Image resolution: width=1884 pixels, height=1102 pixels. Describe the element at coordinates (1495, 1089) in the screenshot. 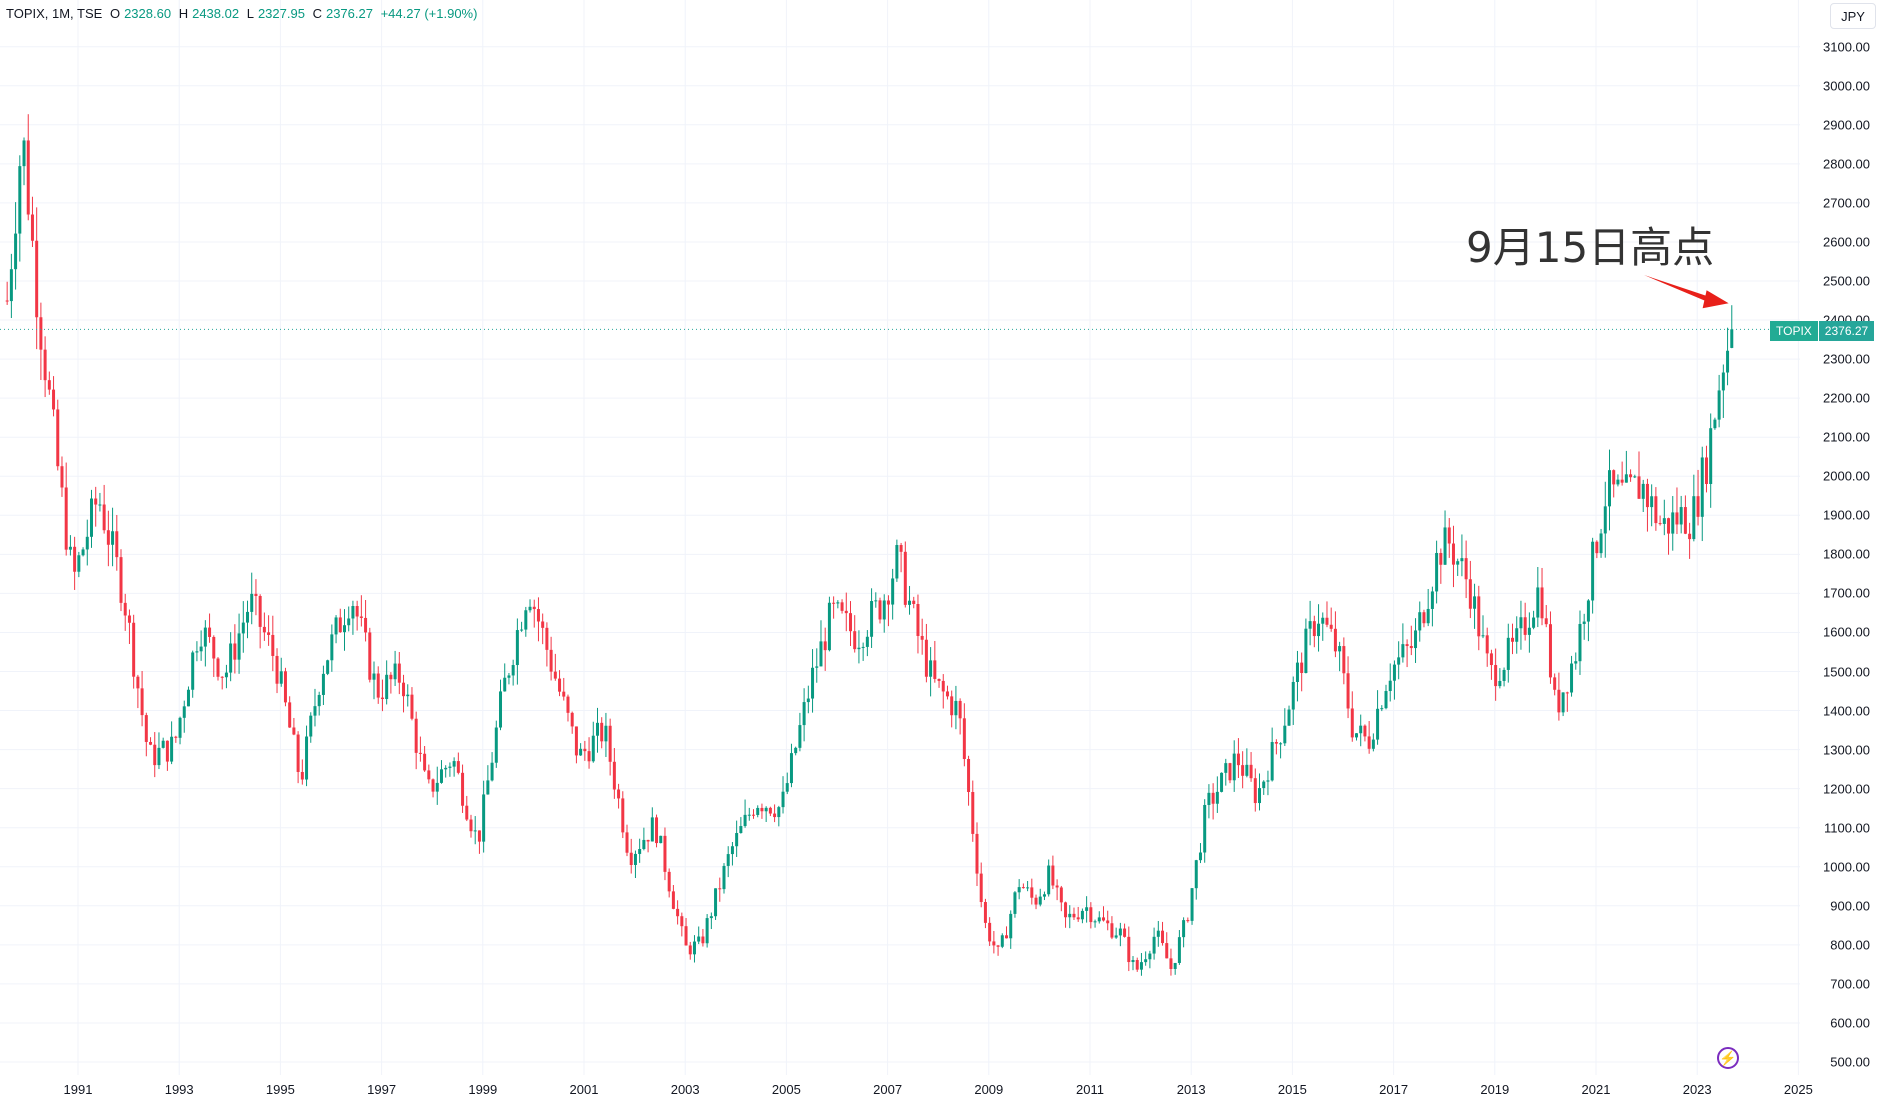

I see `x-tick-label: 2019` at that location.